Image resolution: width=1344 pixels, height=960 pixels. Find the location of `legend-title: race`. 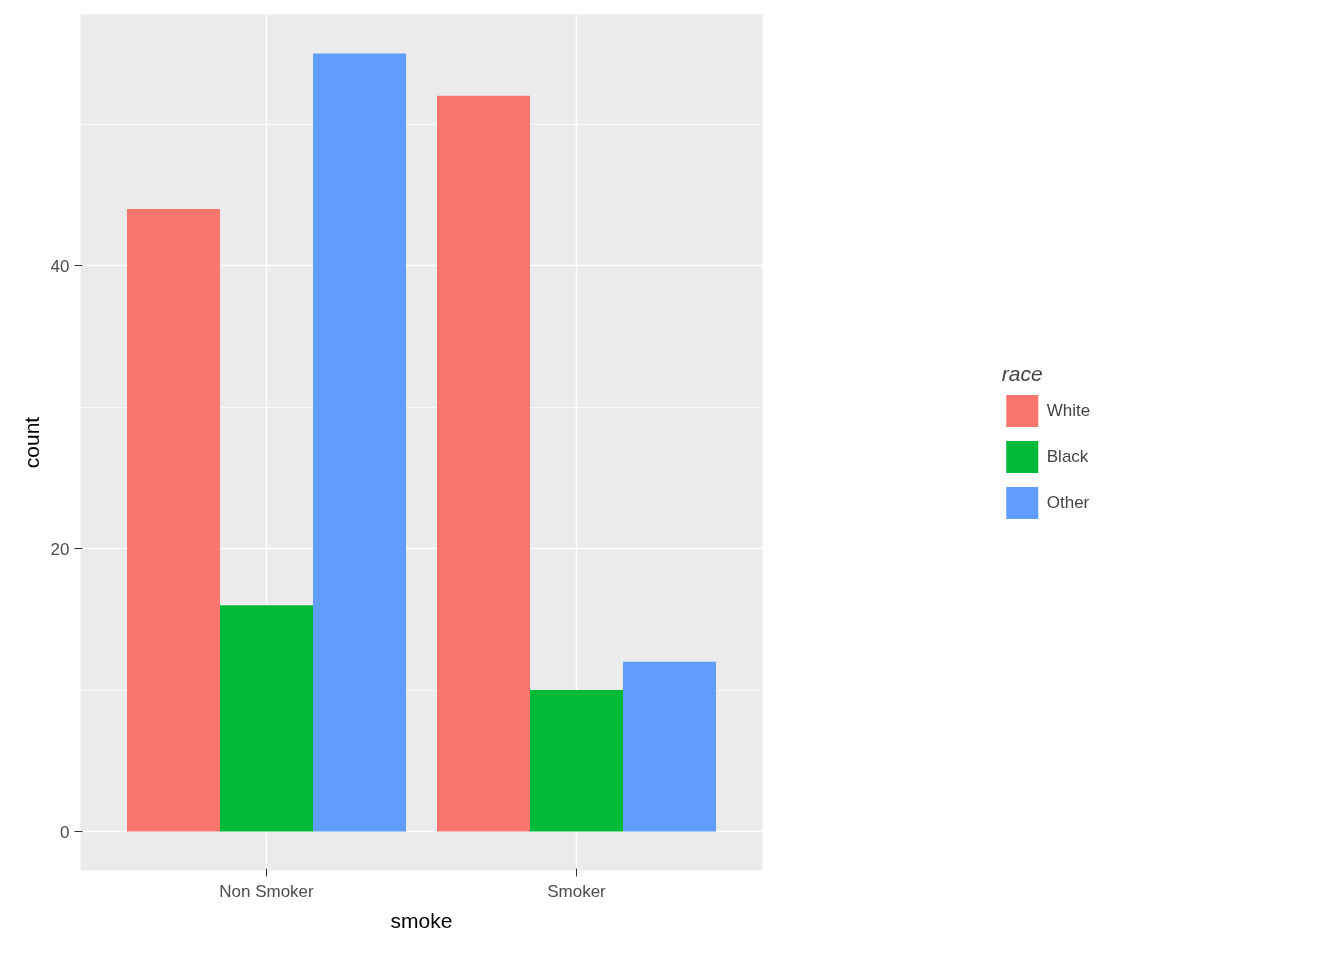

legend-title: race is located at coordinates (1022, 373).